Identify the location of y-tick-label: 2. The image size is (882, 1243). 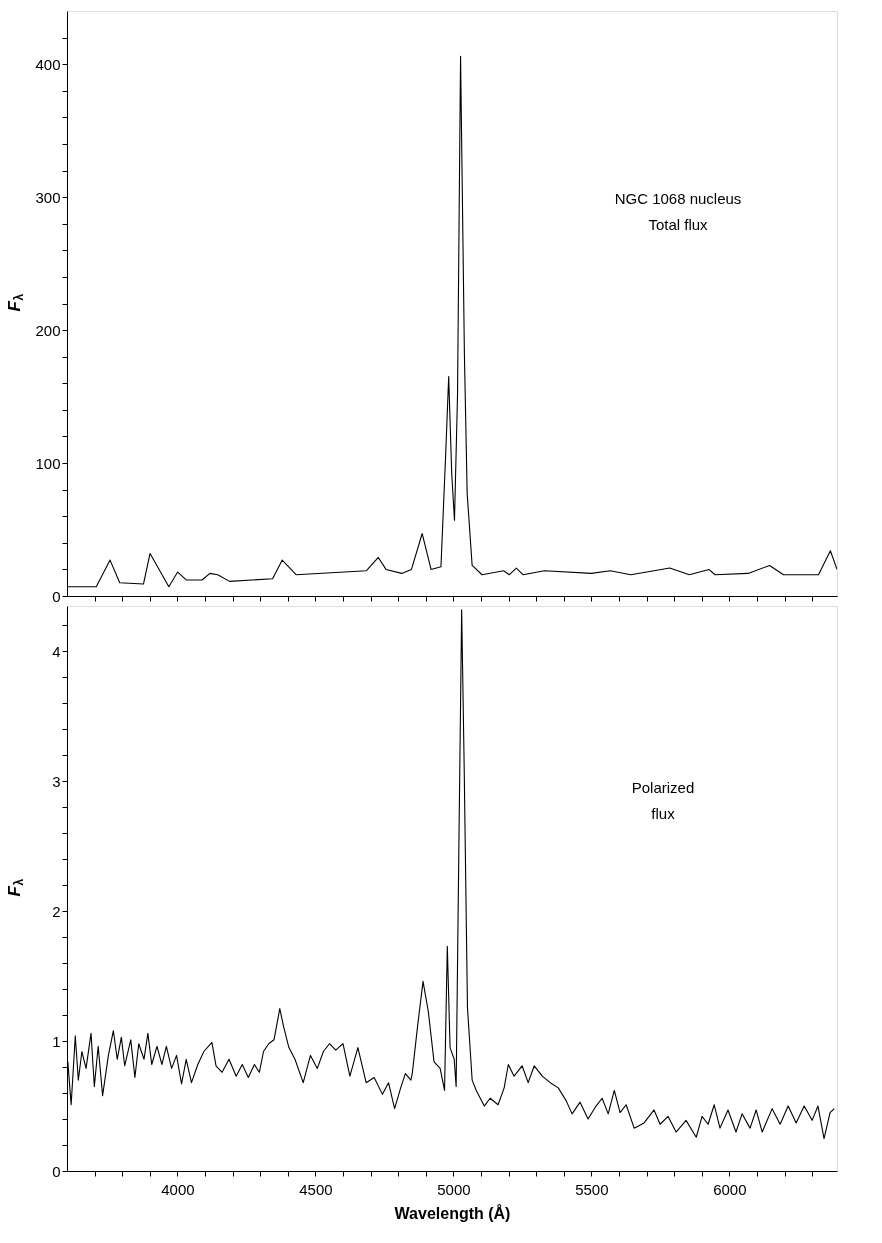
(56, 911).